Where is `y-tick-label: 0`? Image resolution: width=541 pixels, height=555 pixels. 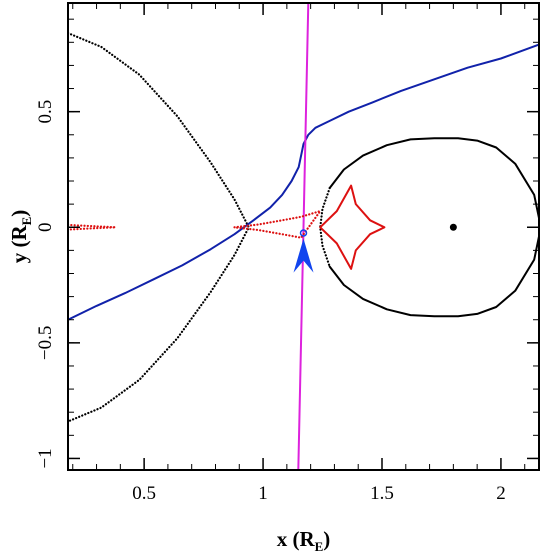 y-tick-label: 0 is located at coordinates (45, 228).